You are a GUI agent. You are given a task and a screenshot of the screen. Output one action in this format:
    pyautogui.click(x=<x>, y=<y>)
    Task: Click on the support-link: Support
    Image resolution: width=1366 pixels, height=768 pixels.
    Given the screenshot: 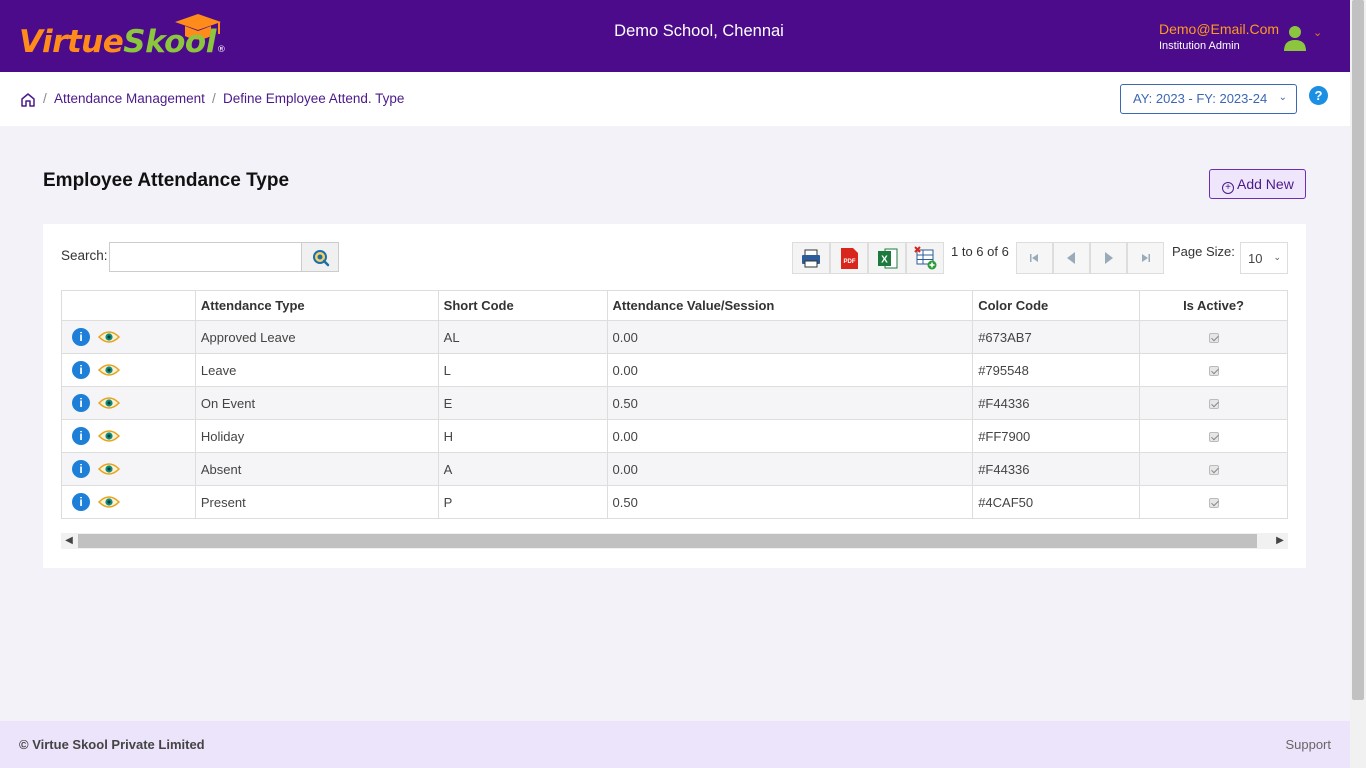 What is the action you would take?
    pyautogui.click(x=1308, y=744)
    